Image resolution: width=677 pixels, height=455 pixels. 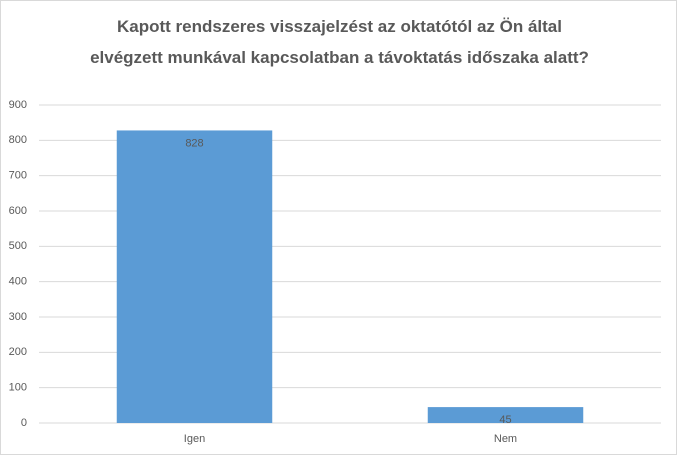 I want to click on y-tick-label: 500, so click(x=18, y=246).